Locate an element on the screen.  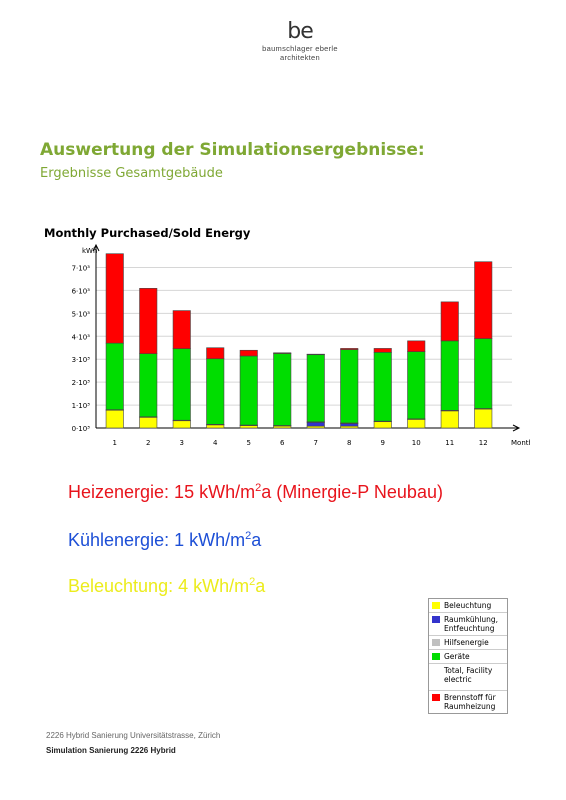
x-tick-label: 4 is located at coordinates (215, 443).